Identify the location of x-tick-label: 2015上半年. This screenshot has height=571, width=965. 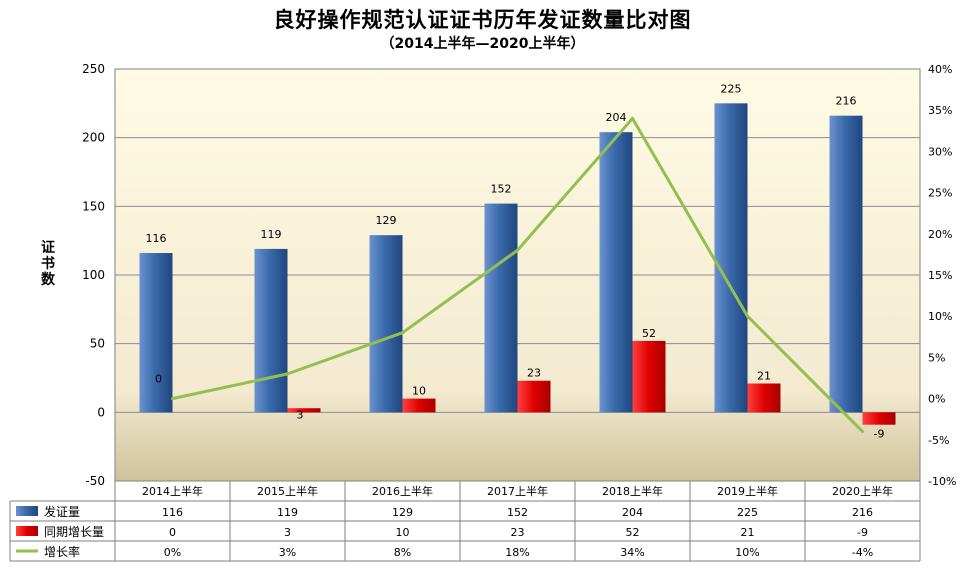
(287, 491).